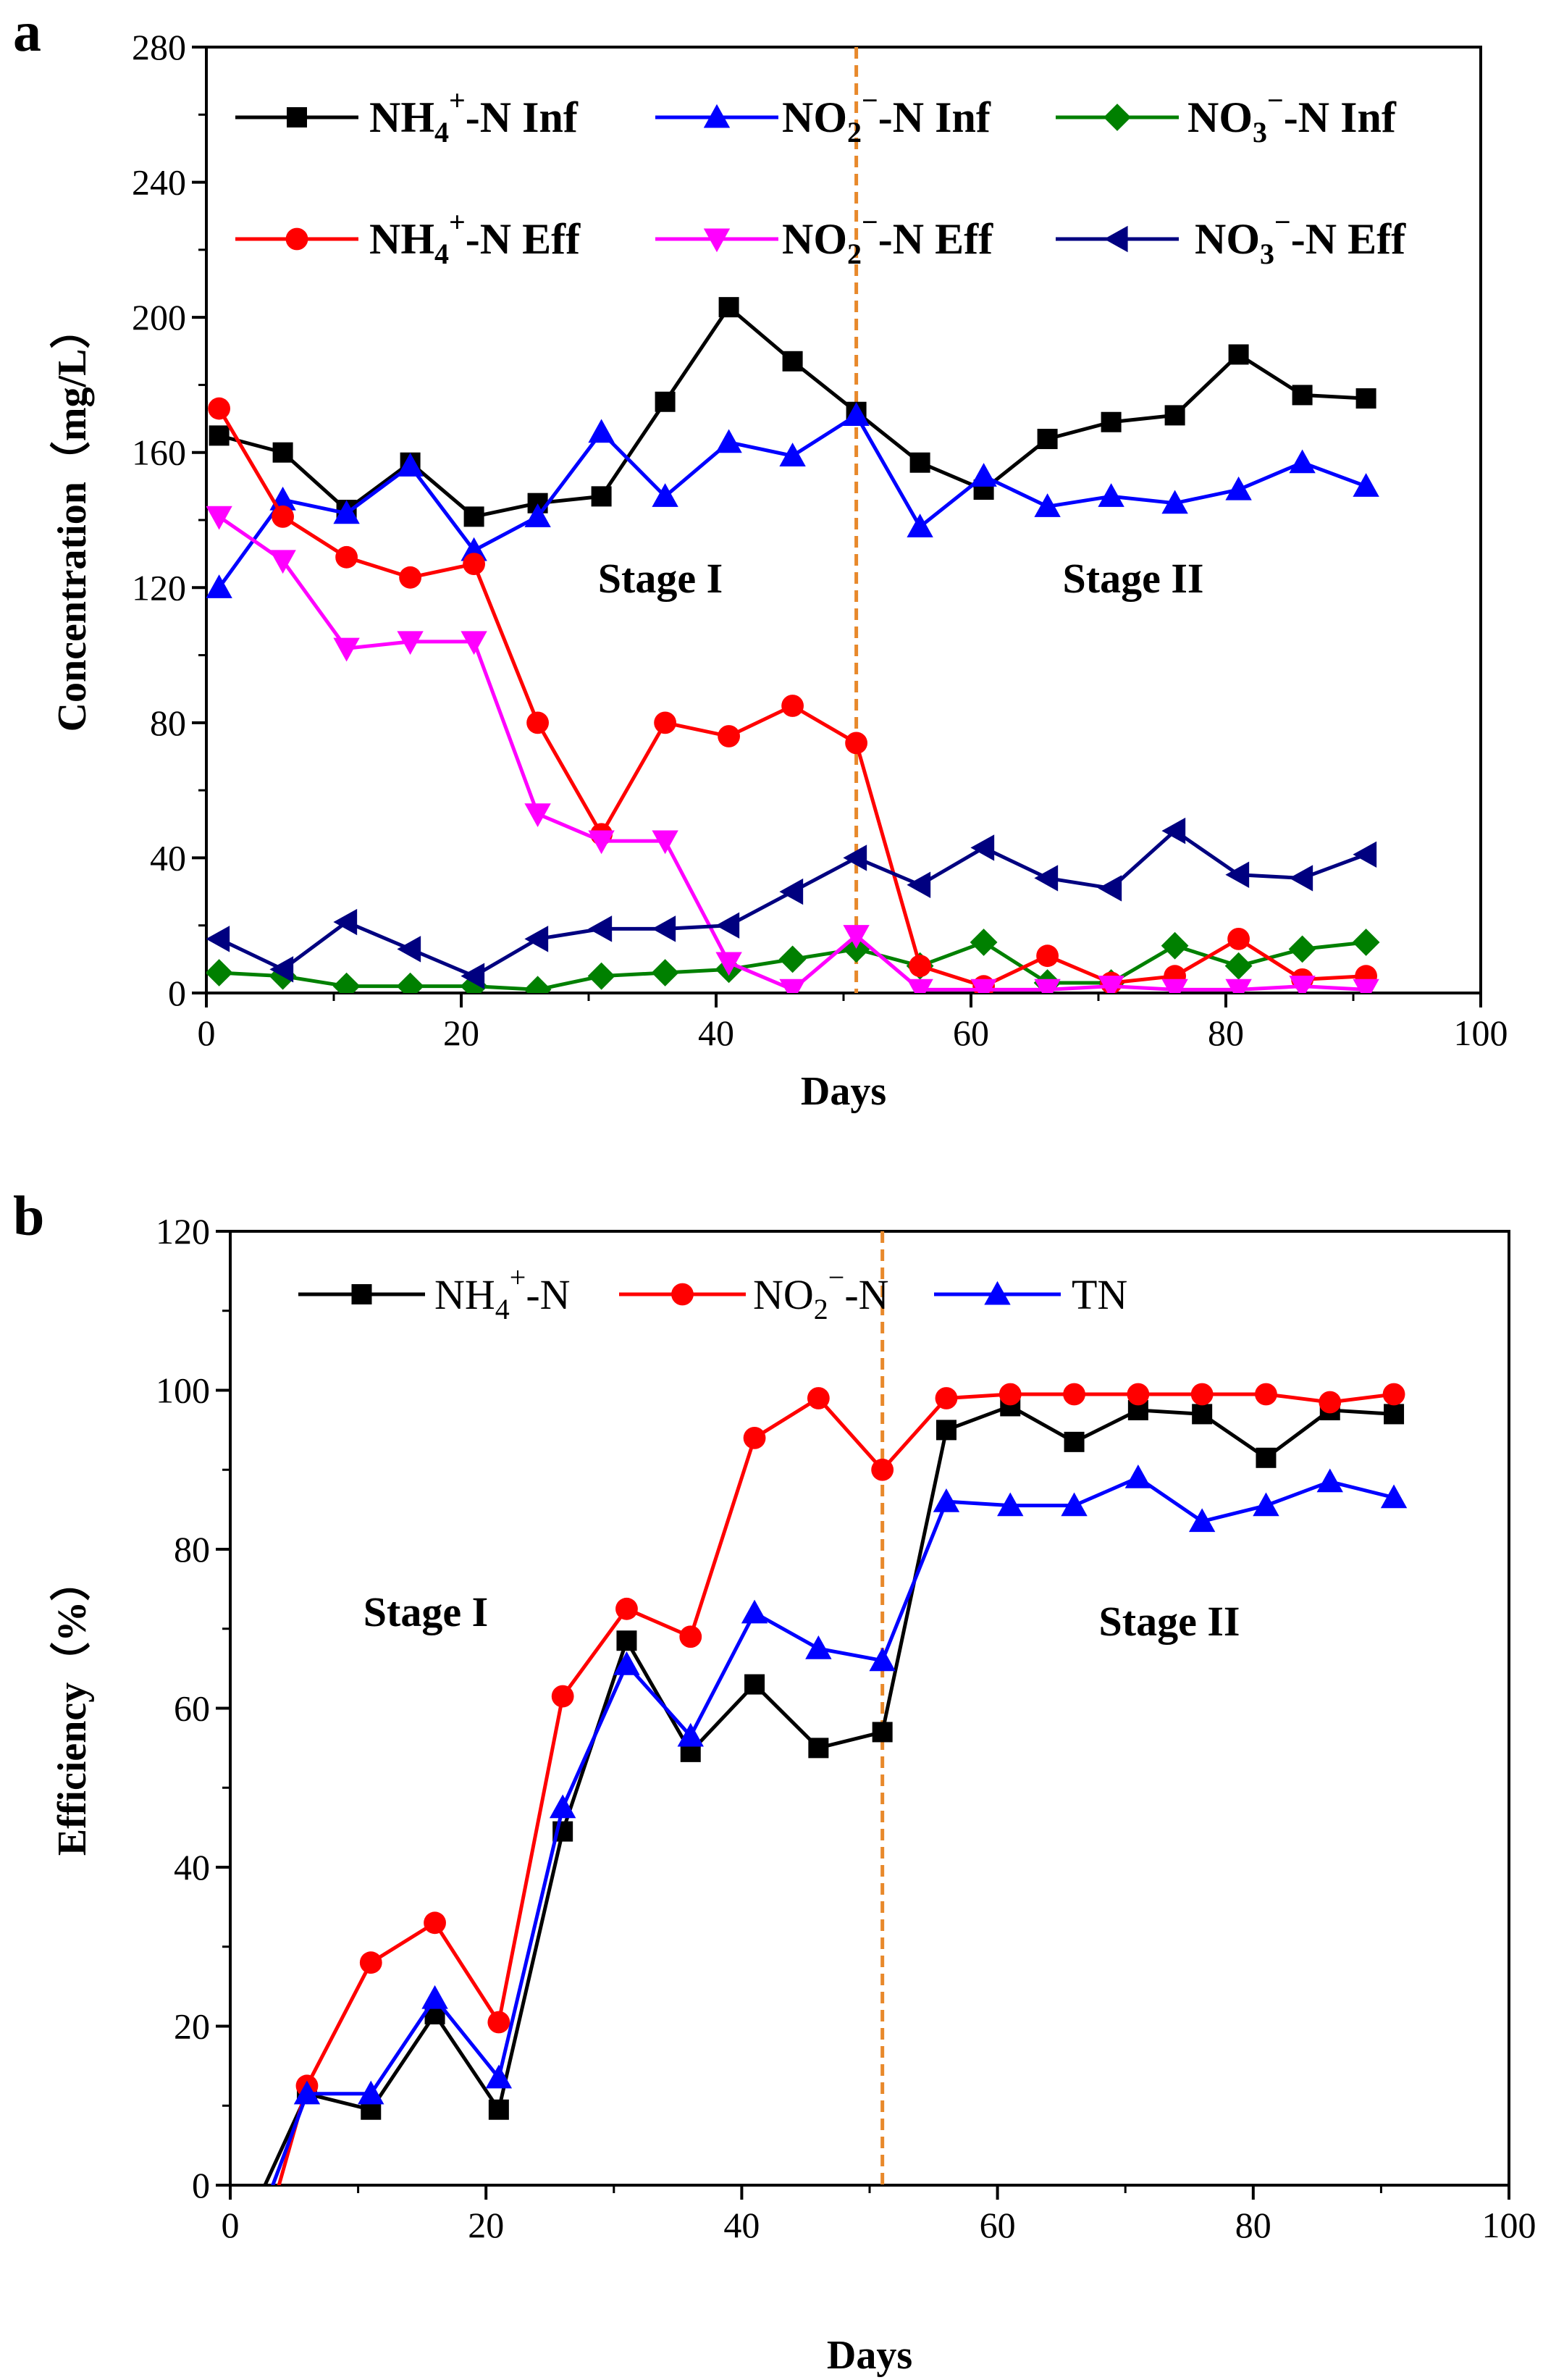  I want to click on stage-2-label: Stage II, so click(1169, 1621).